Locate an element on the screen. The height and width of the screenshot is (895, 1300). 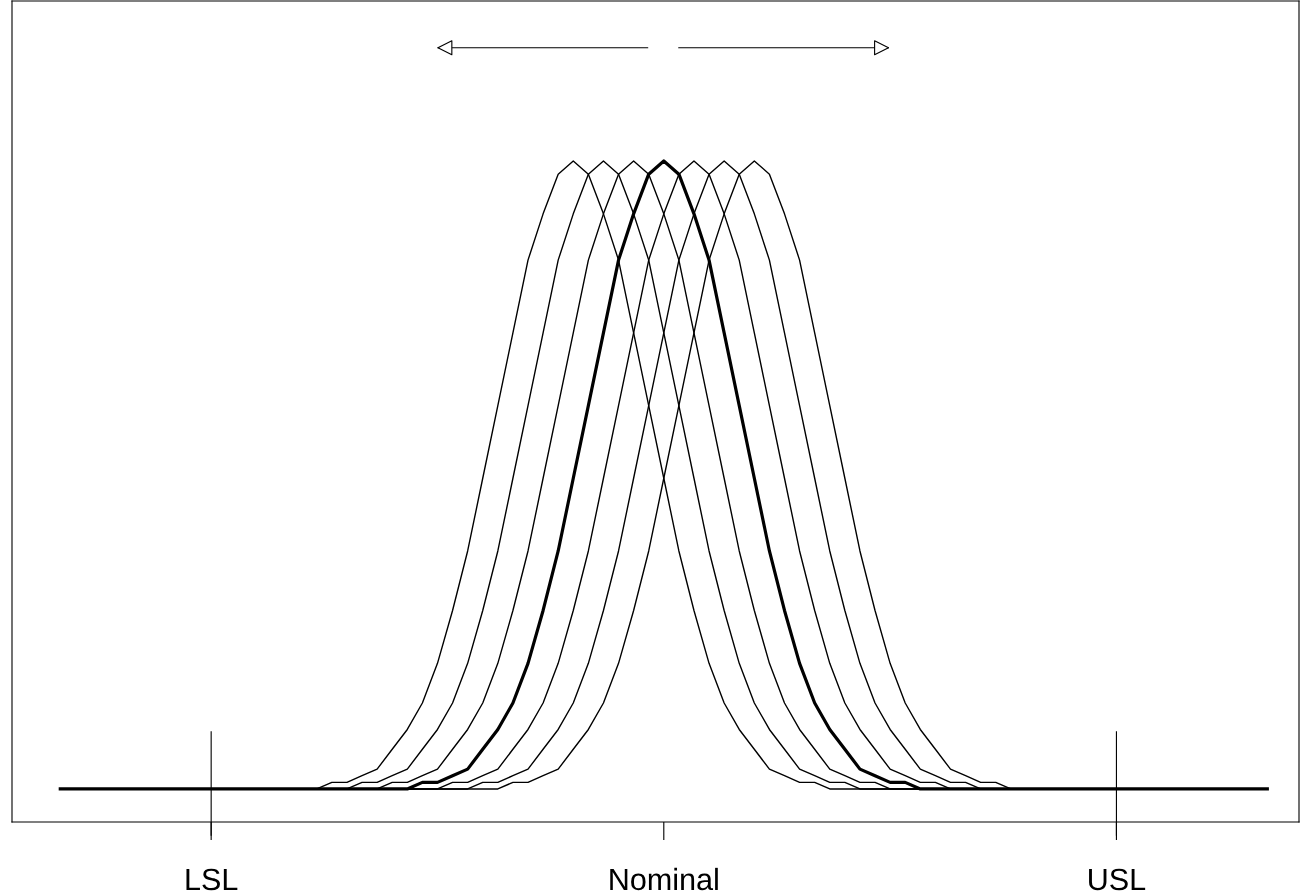
x-tick-label: LSL is located at coordinates (212, 879).